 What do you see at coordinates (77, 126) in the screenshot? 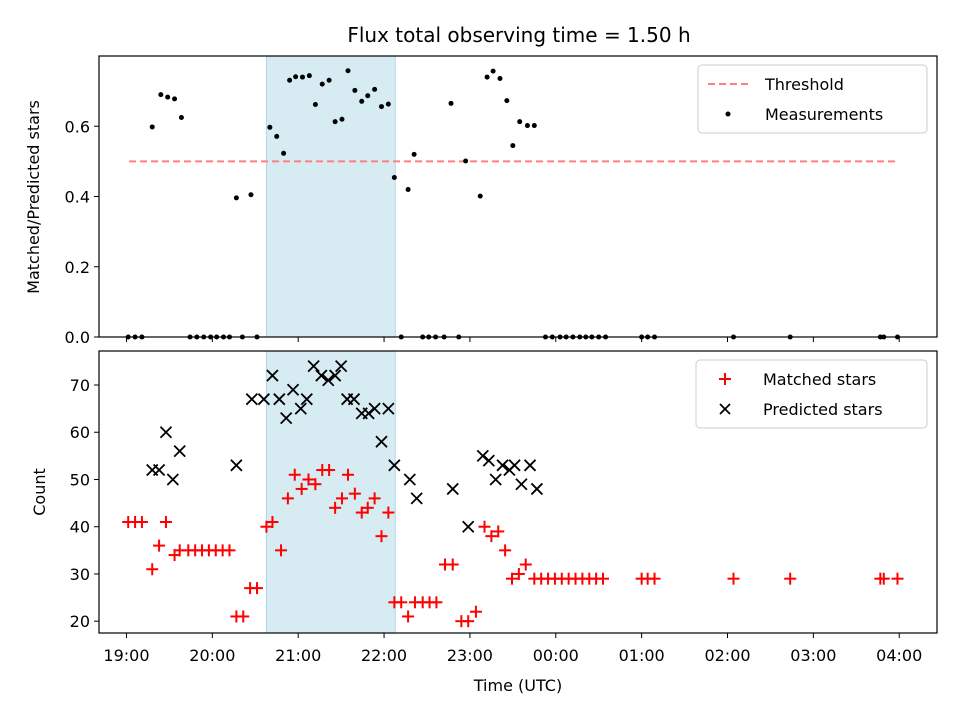
I see `top-y-tick-label: 0.6` at bounding box center [77, 126].